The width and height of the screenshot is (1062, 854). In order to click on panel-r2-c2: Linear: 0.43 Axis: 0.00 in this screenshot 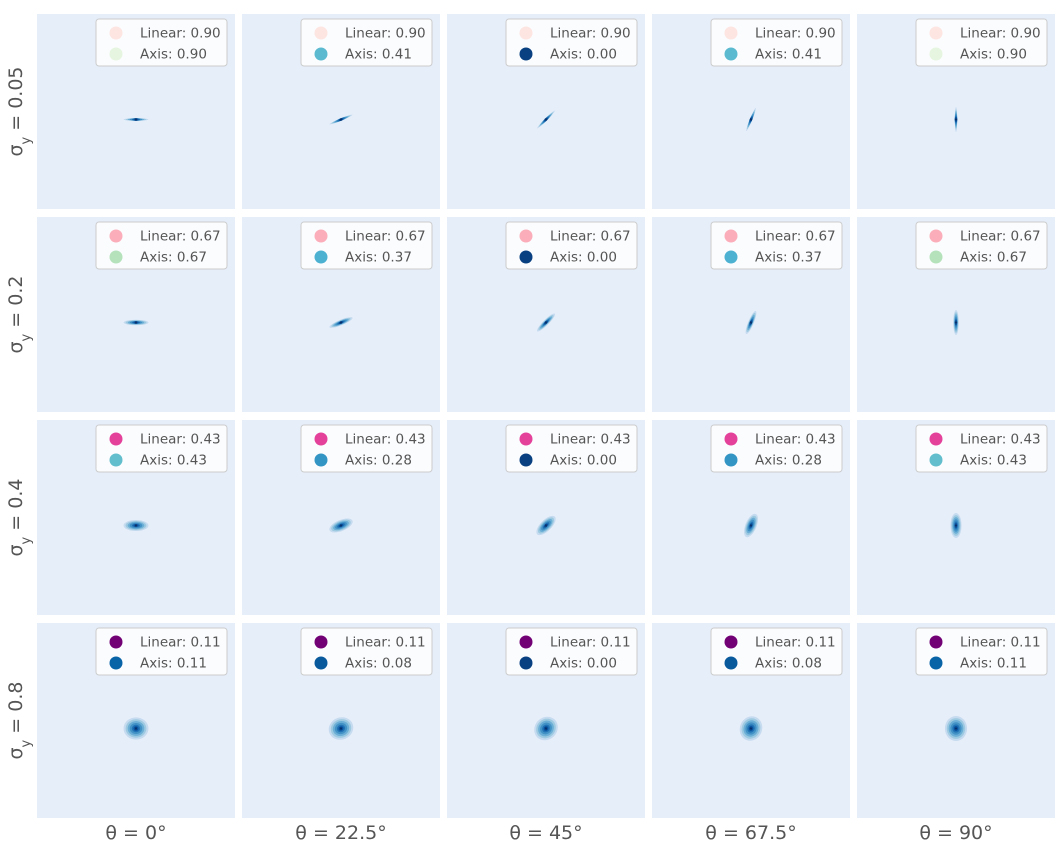, I will do `click(546, 517)`.